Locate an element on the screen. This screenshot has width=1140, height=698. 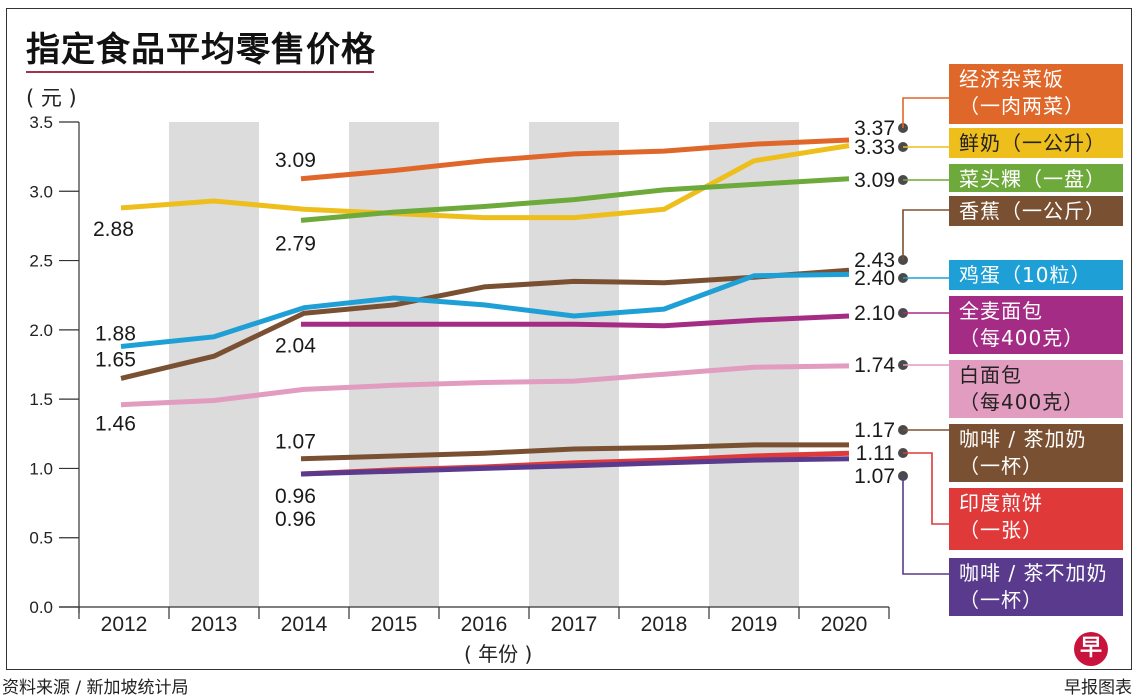
legend-item: 咖啡 / 茶加奶 （一杯） is located at coordinates (1036, 453).